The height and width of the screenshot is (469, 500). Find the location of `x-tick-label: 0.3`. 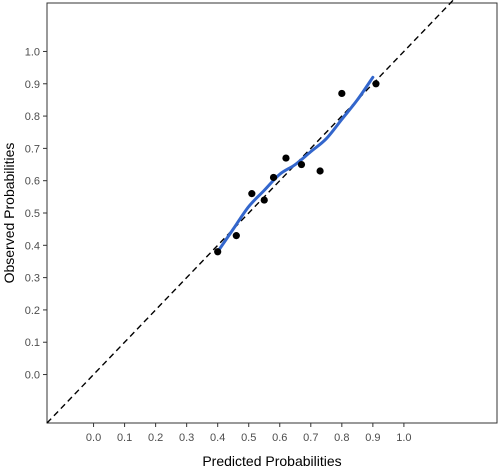

x-tick-label: 0.3 is located at coordinates (186, 438).